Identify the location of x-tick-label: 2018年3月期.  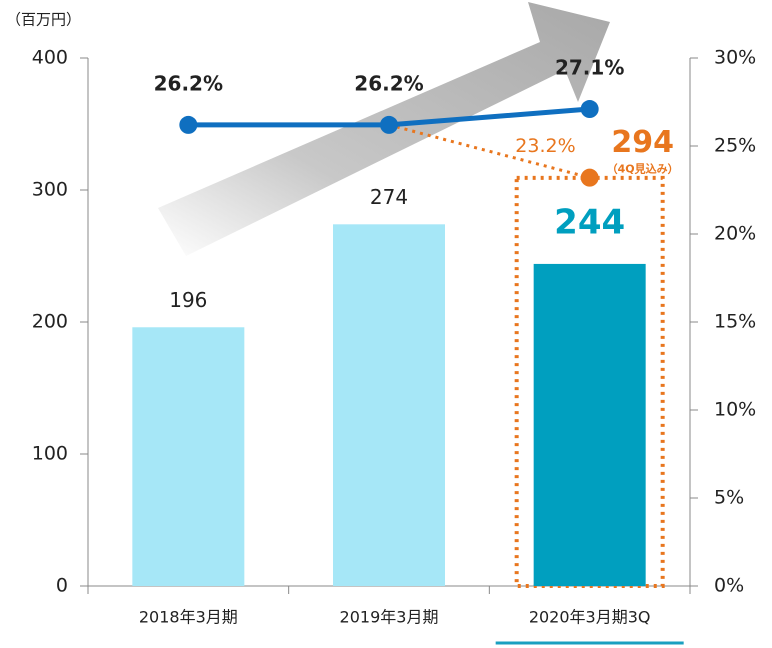
(188, 617).